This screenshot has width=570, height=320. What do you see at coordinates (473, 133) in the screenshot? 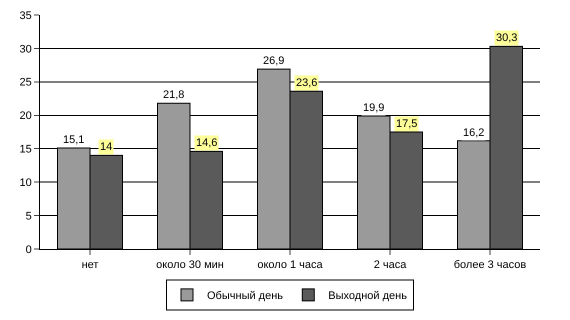
I see `data-label: 16,2` at bounding box center [473, 133].